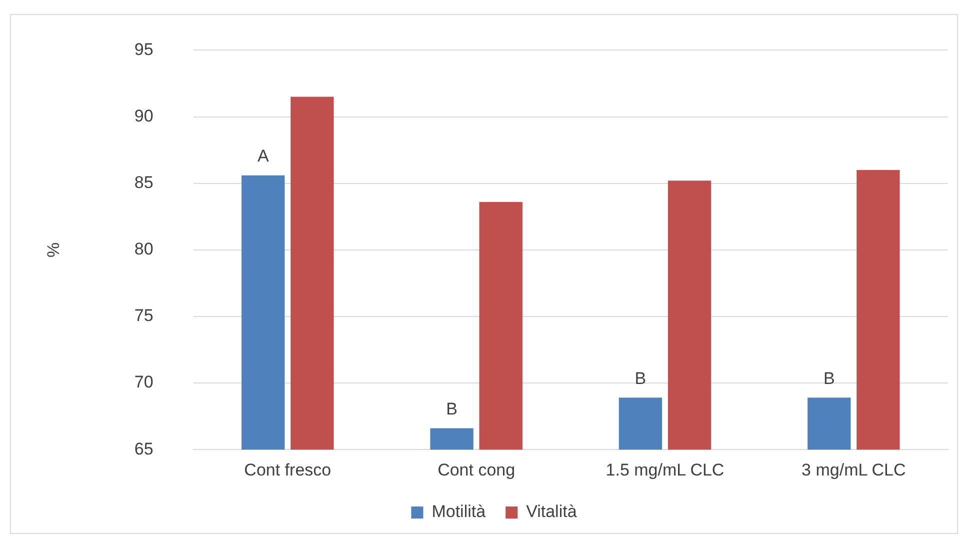  I want to click on x-tick-label: Cont cong, so click(477, 470).